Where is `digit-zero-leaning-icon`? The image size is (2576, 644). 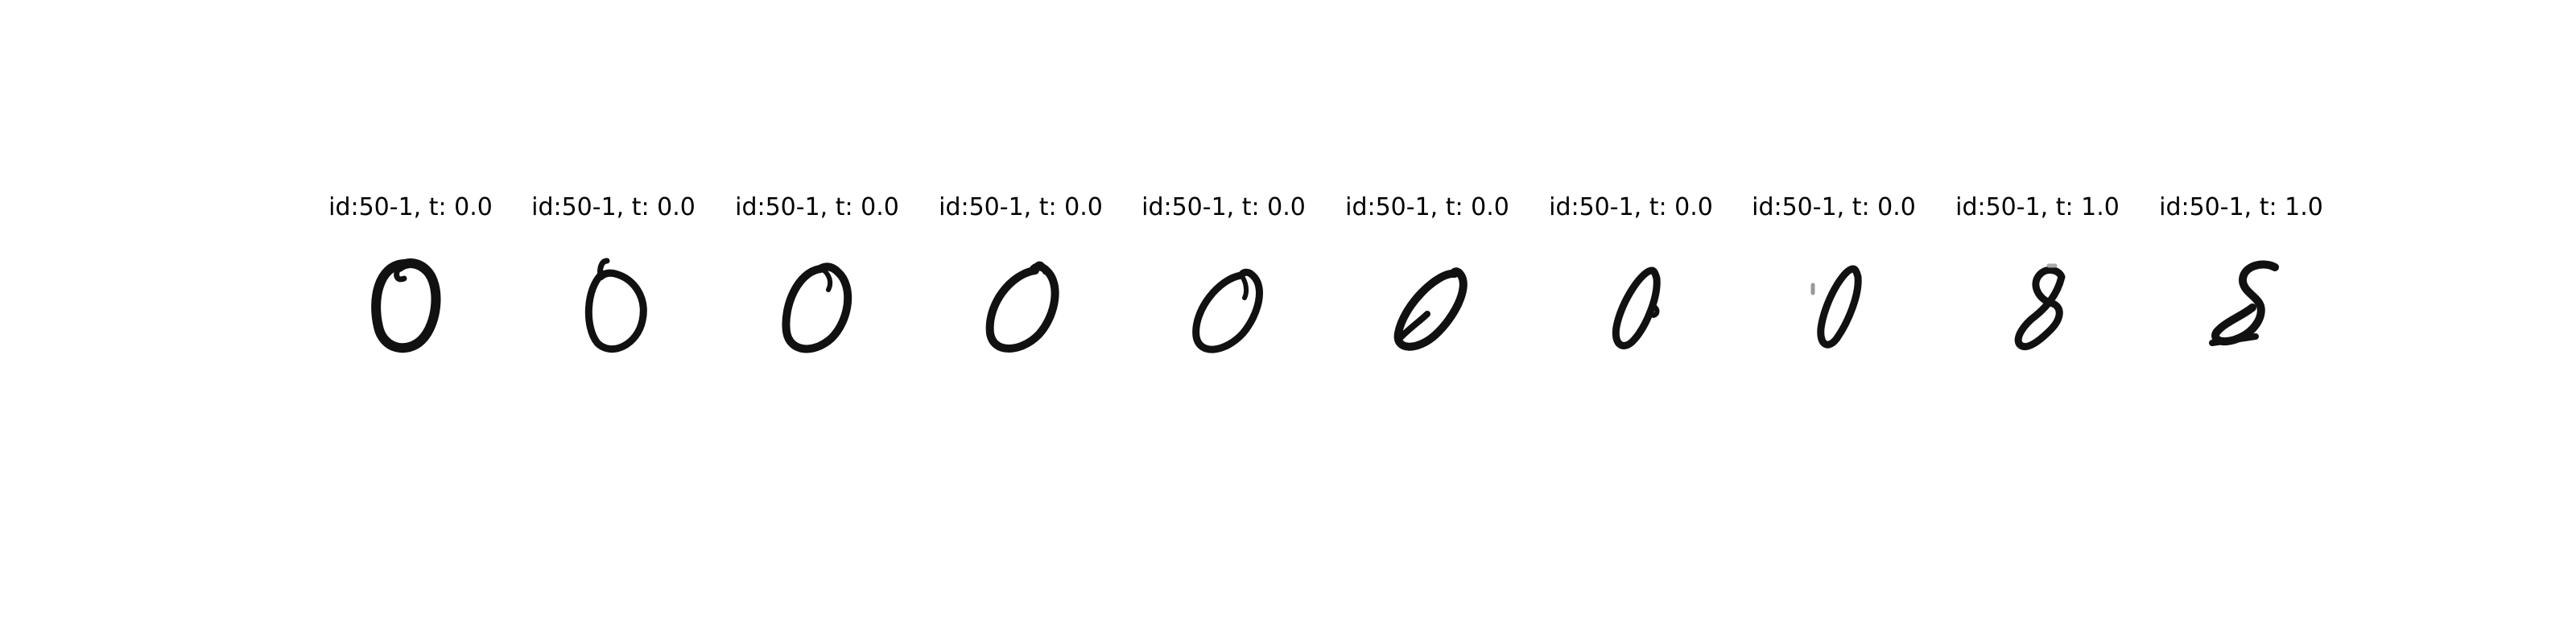
digit-zero-leaning-icon is located at coordinates (1430, 309).